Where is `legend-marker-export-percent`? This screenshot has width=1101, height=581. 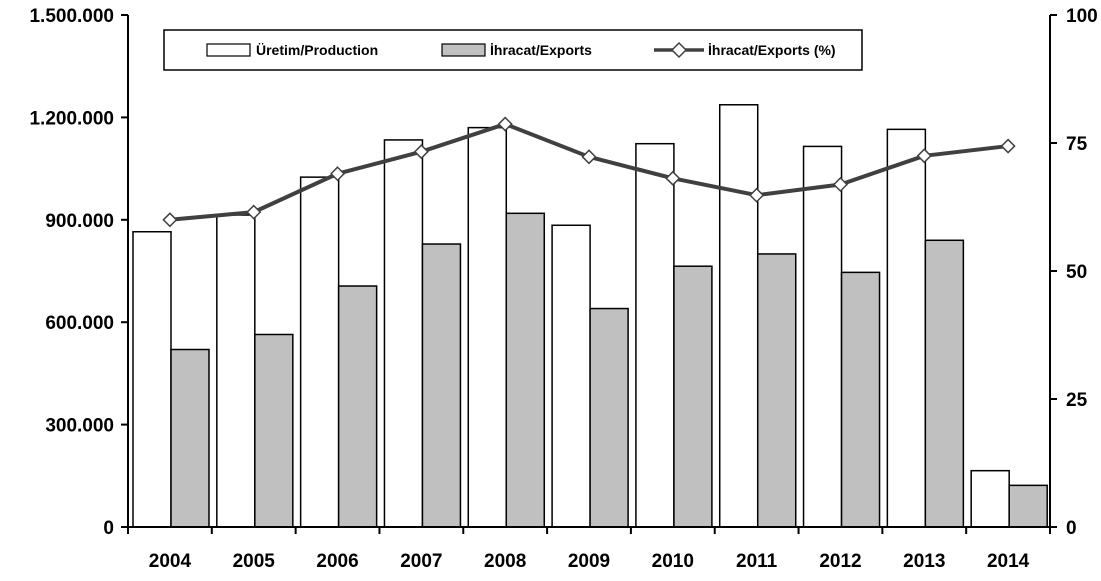
legend-marker-export-percent is located at coordinates (679, 50).